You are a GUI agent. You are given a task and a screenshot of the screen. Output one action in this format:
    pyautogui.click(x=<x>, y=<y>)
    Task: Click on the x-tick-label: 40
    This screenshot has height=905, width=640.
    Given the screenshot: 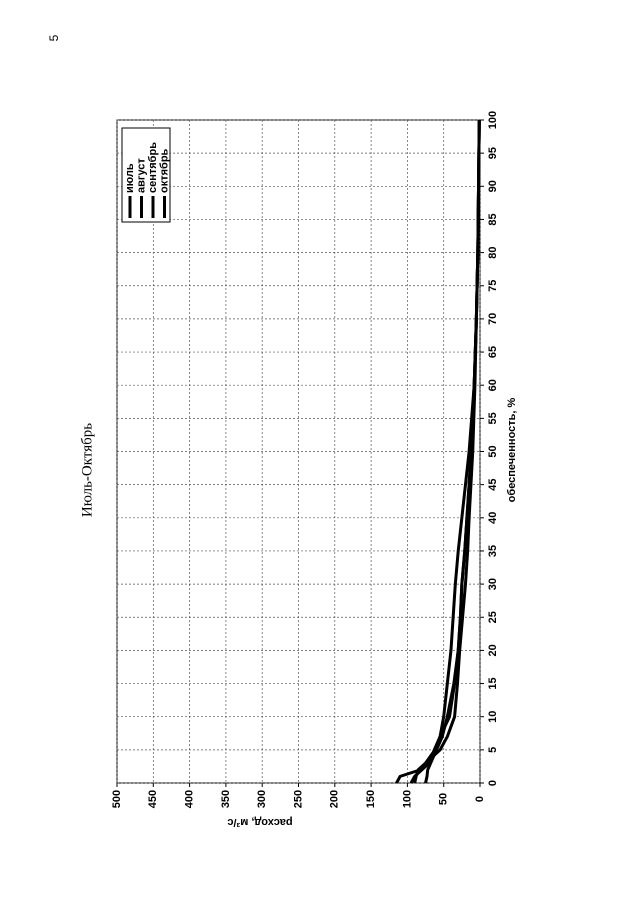 What is the action you would take?
    pyautogui.click(x=493, y=518)
    